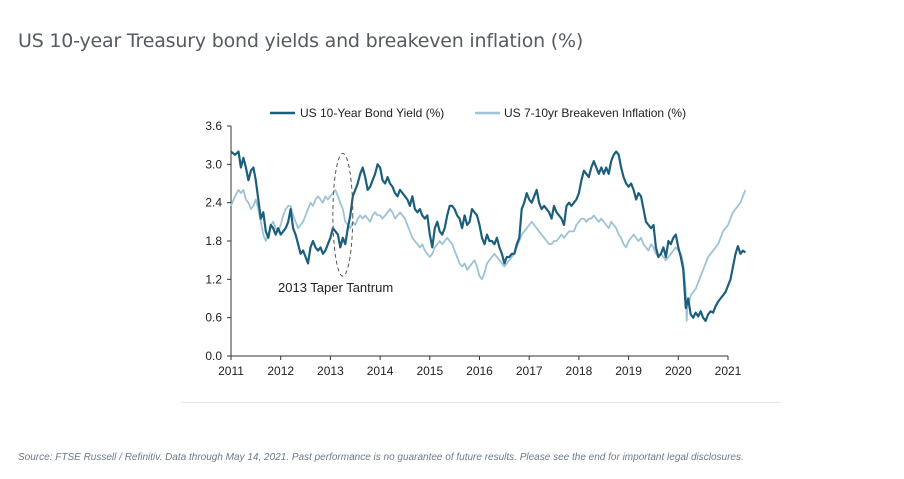 The height and width of the screenshot is (479, 904). Describe the element at coordinates (231, 371) in the screenshot. I see `x-tick-label: 2011` at that location.